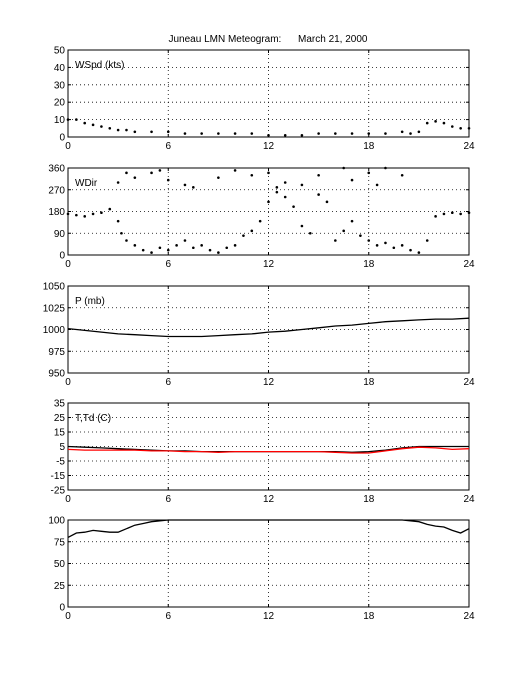 The image size is (520, 683). What do you see at coordinates (58, 476) in the screenshot?
I see `y-tick-label: -15` at bounding box center [58, 476].